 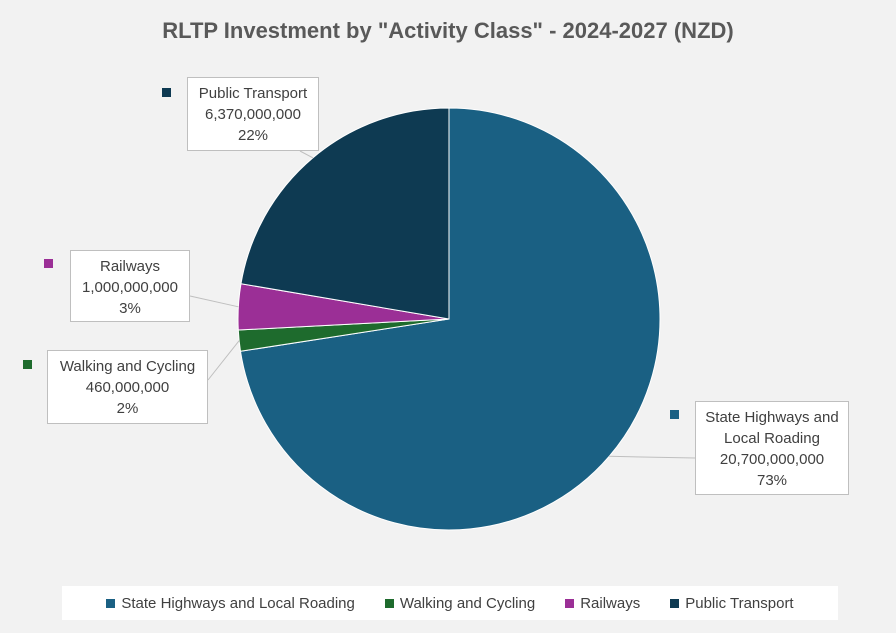 What do you see at coordinates (127, 408) in the screenshot?
I see `label-walking-cycling-pct: 2%` at bounding box center [127, 408].